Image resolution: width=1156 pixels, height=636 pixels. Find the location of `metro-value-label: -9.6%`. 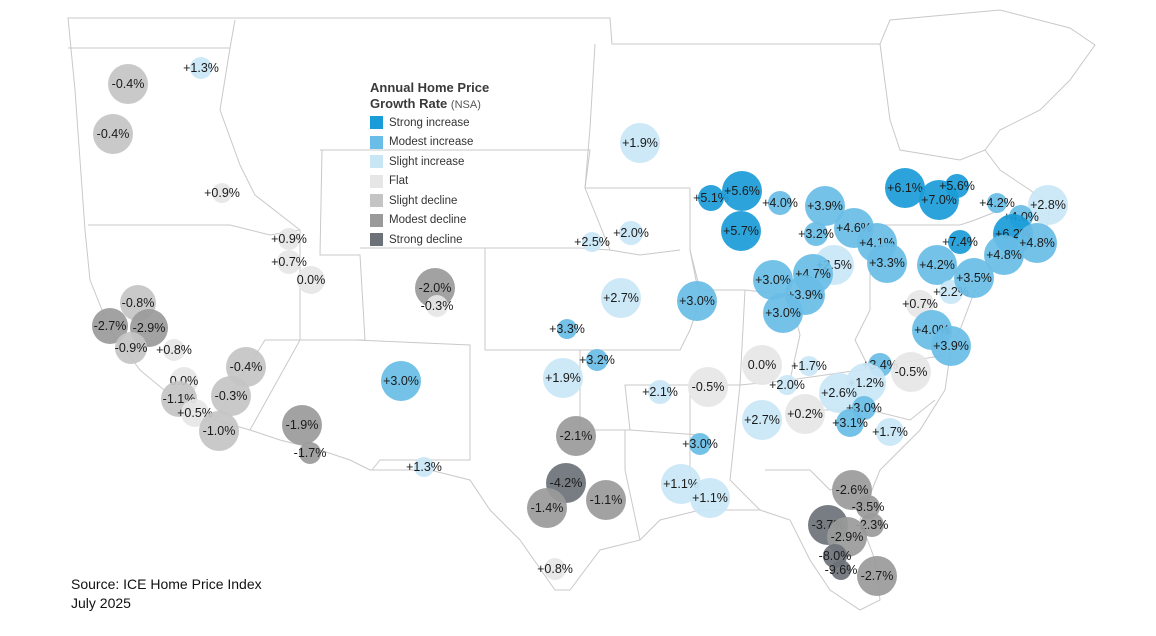

metro-value-label: -9.6% is located at coordinates (841, 570).